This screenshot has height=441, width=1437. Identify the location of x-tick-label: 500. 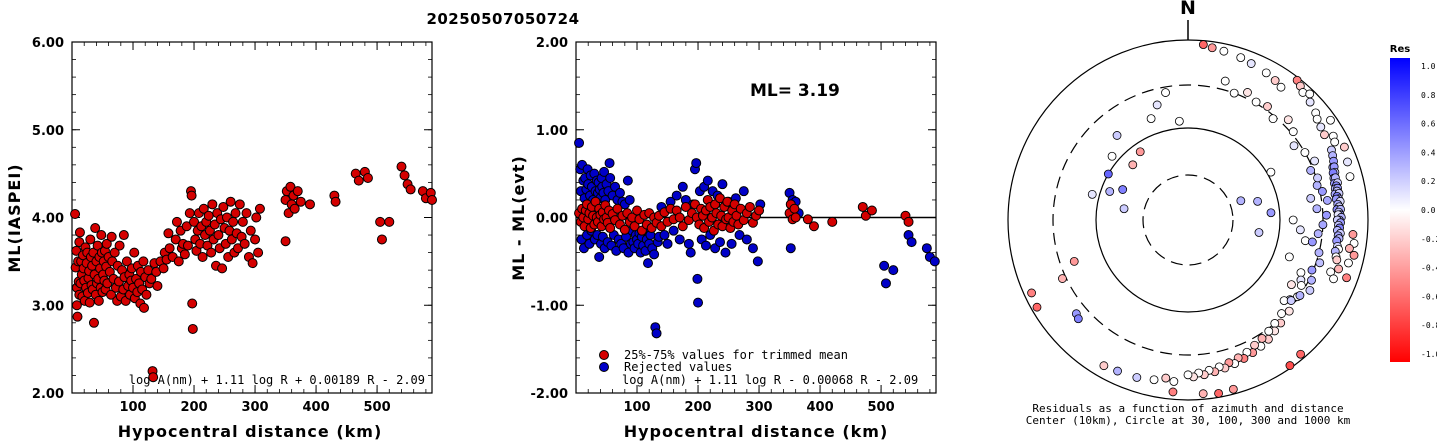
(377, 407).